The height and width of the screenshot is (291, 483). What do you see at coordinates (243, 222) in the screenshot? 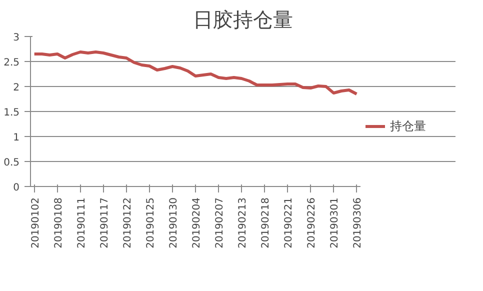
I see `x-tick-label: 20190213` at bounding box center [243, 222].